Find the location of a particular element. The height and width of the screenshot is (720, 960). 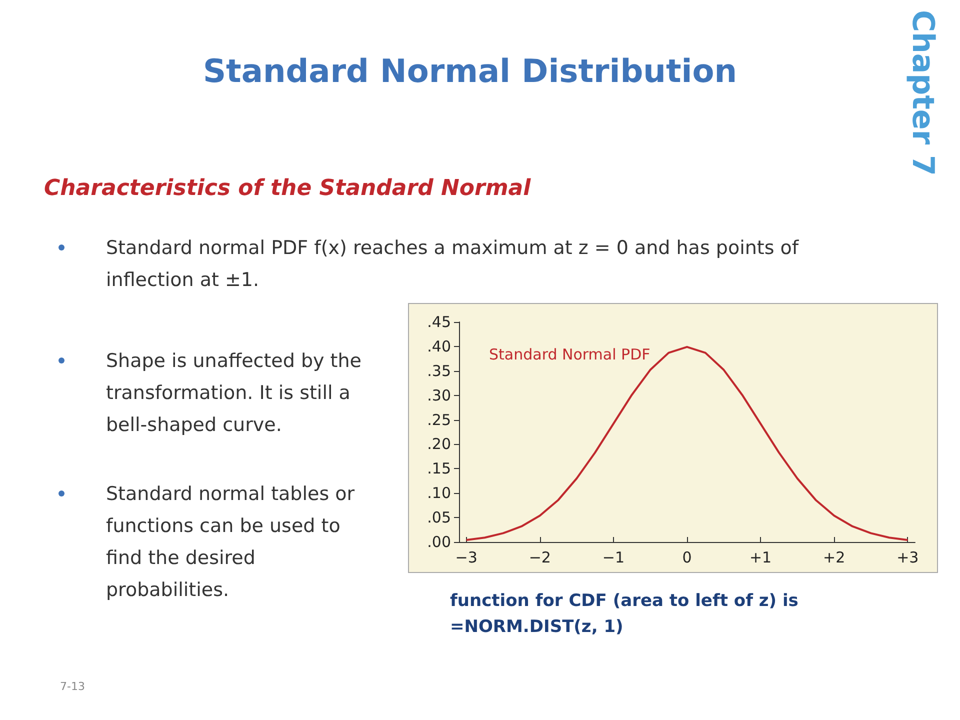

x-tick-label: −1 is located at coordinates (613, 557).